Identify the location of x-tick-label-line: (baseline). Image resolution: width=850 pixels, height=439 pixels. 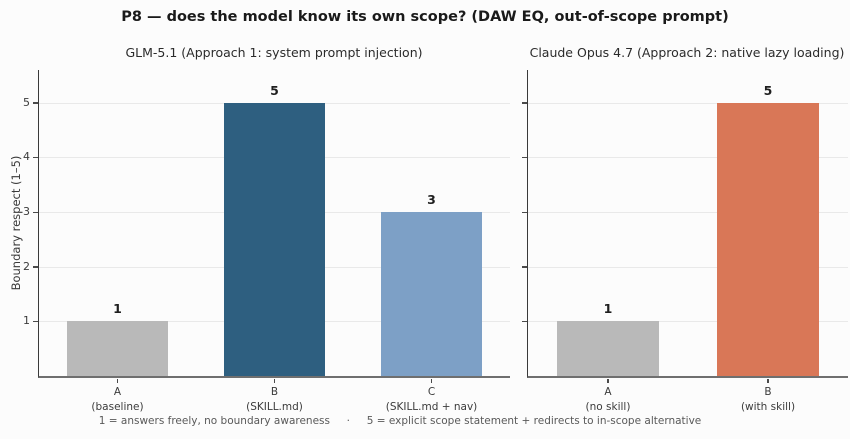
(117, 407).